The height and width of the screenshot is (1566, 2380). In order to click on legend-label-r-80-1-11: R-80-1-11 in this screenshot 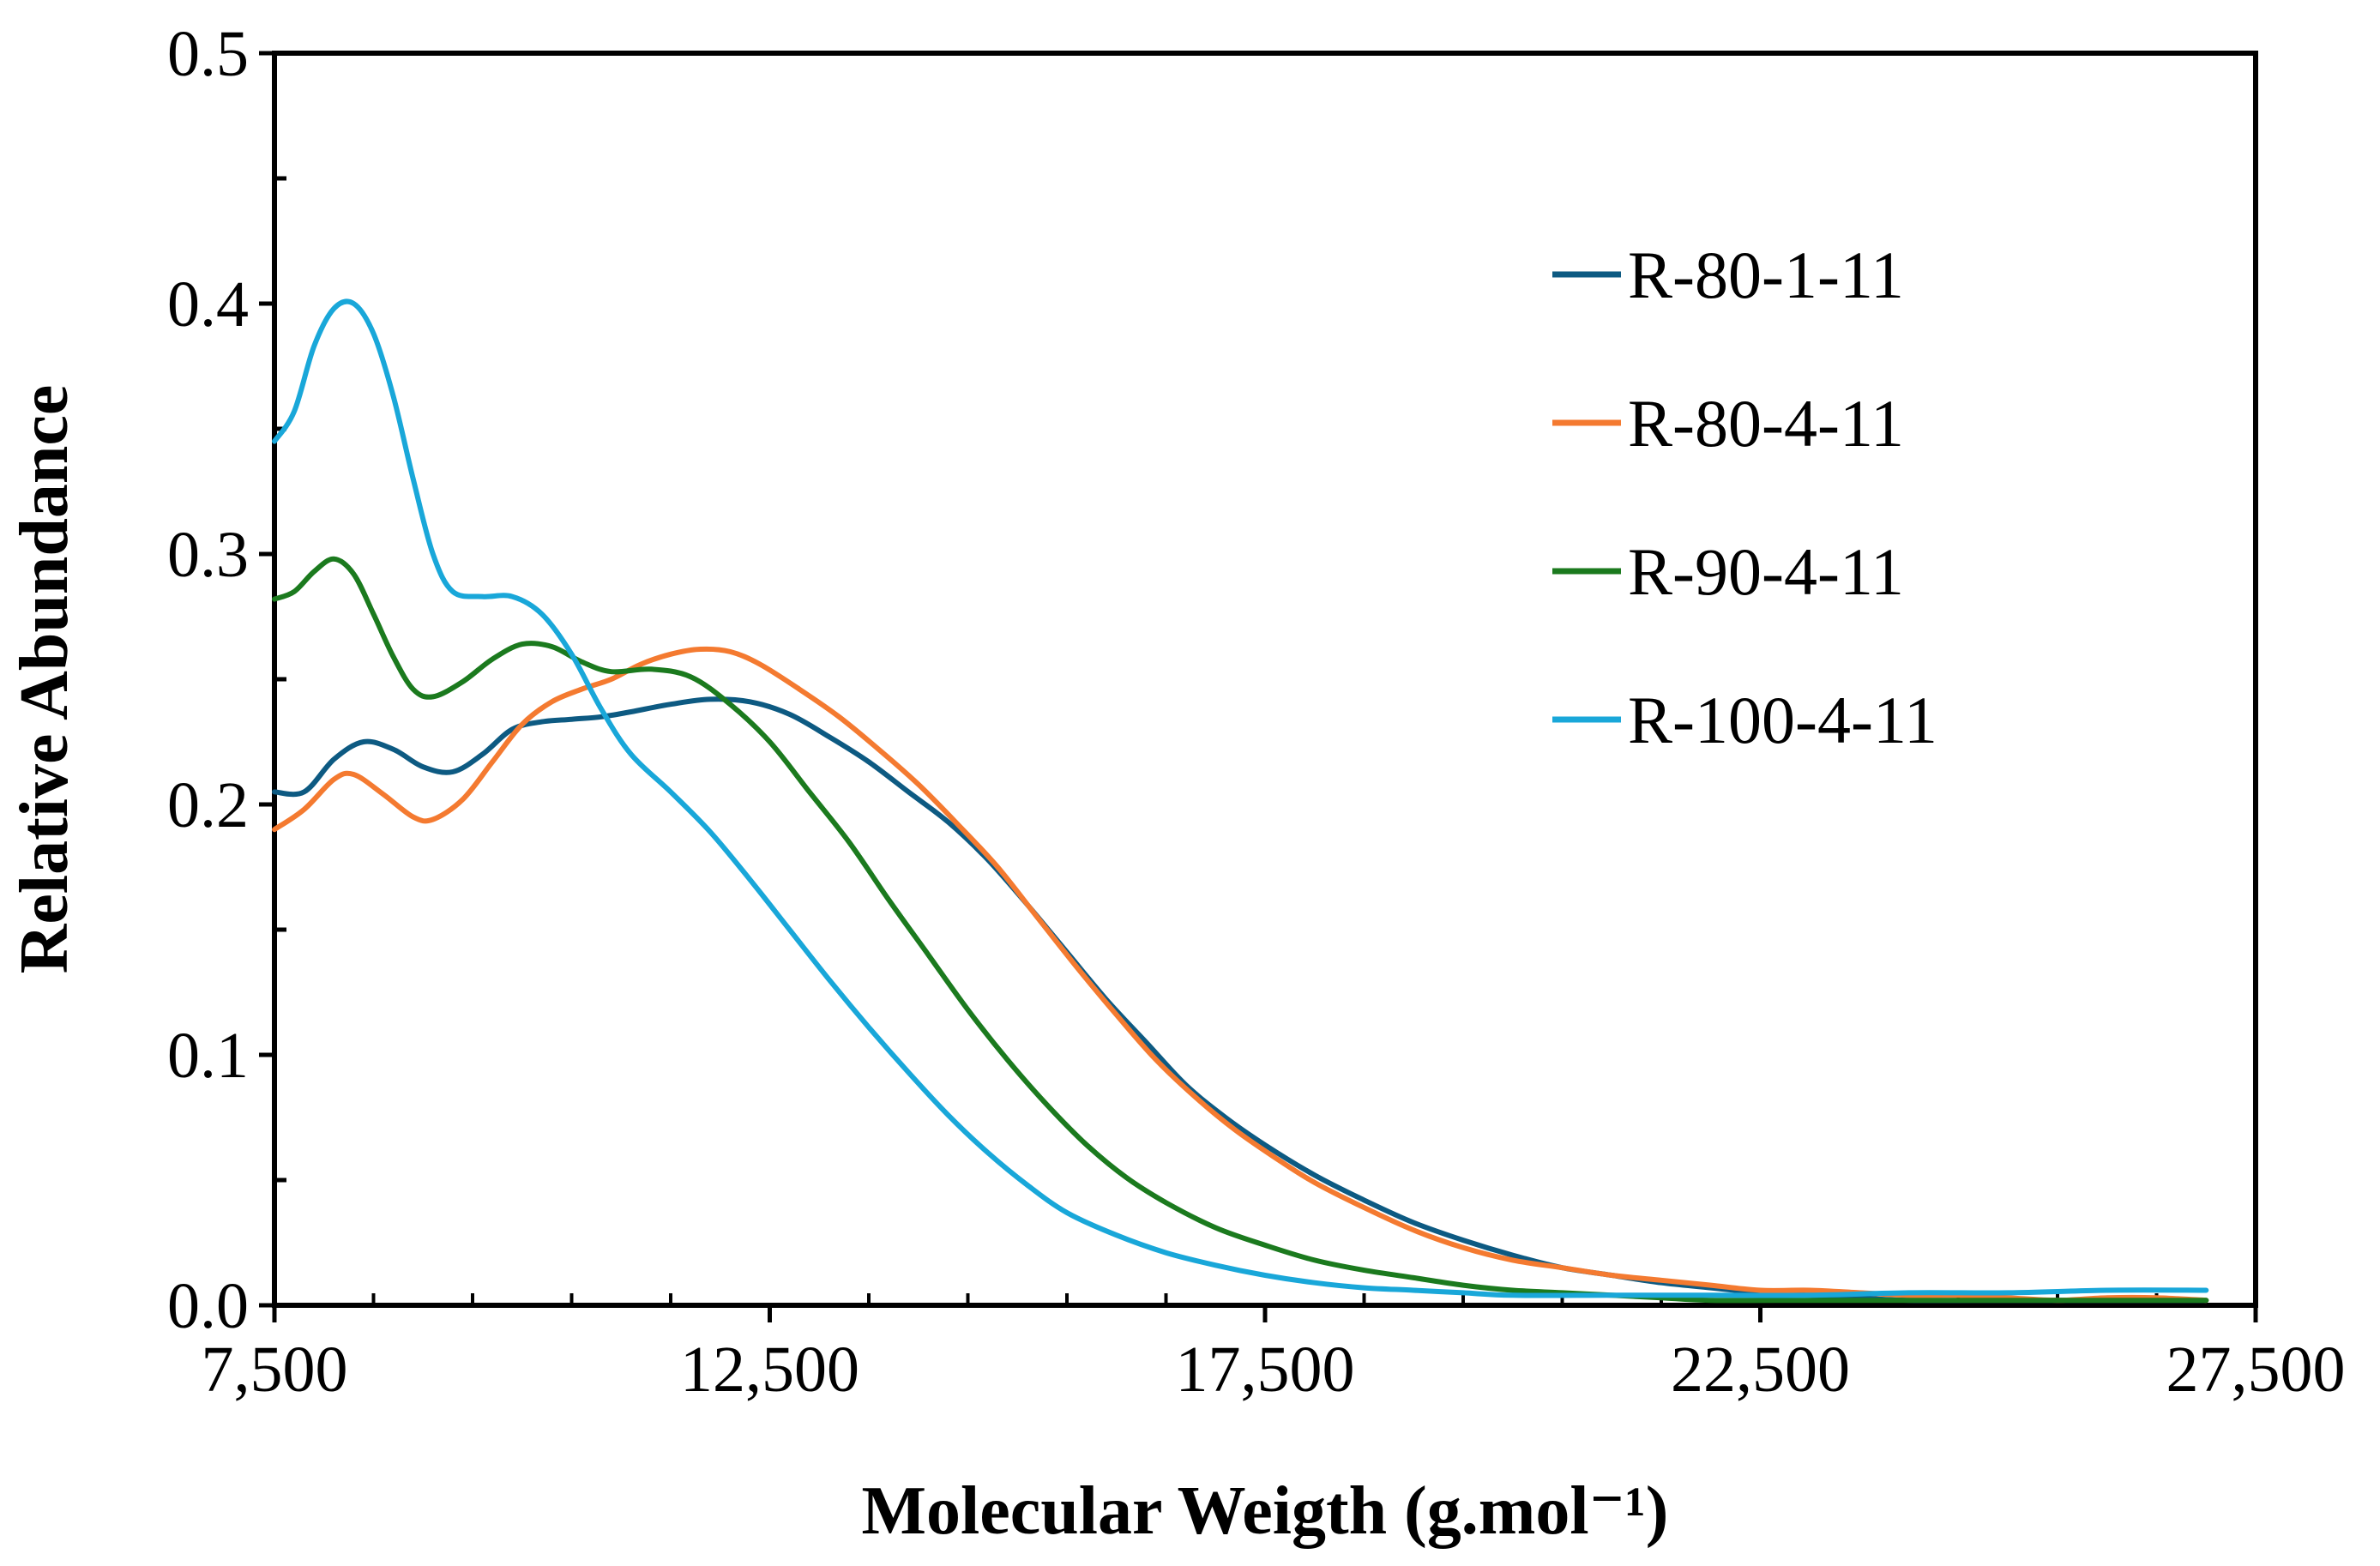, I will do `click(1766, 275)`.